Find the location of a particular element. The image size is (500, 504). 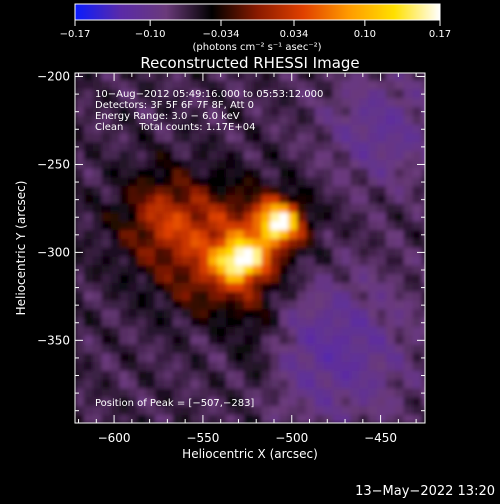

y-tick-label: −200 is located at coordinates (53, 77).